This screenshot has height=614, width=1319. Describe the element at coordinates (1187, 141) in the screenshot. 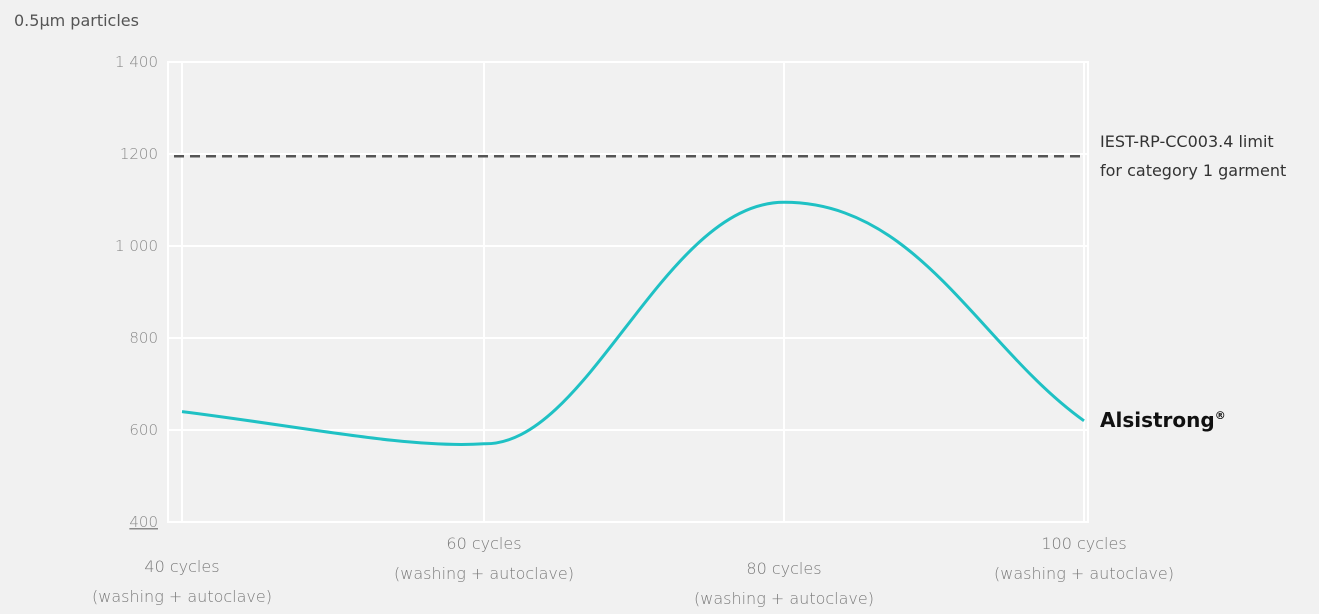

I see `reference-label-line1: IEST-RP-CC003.4 limit` at that location.